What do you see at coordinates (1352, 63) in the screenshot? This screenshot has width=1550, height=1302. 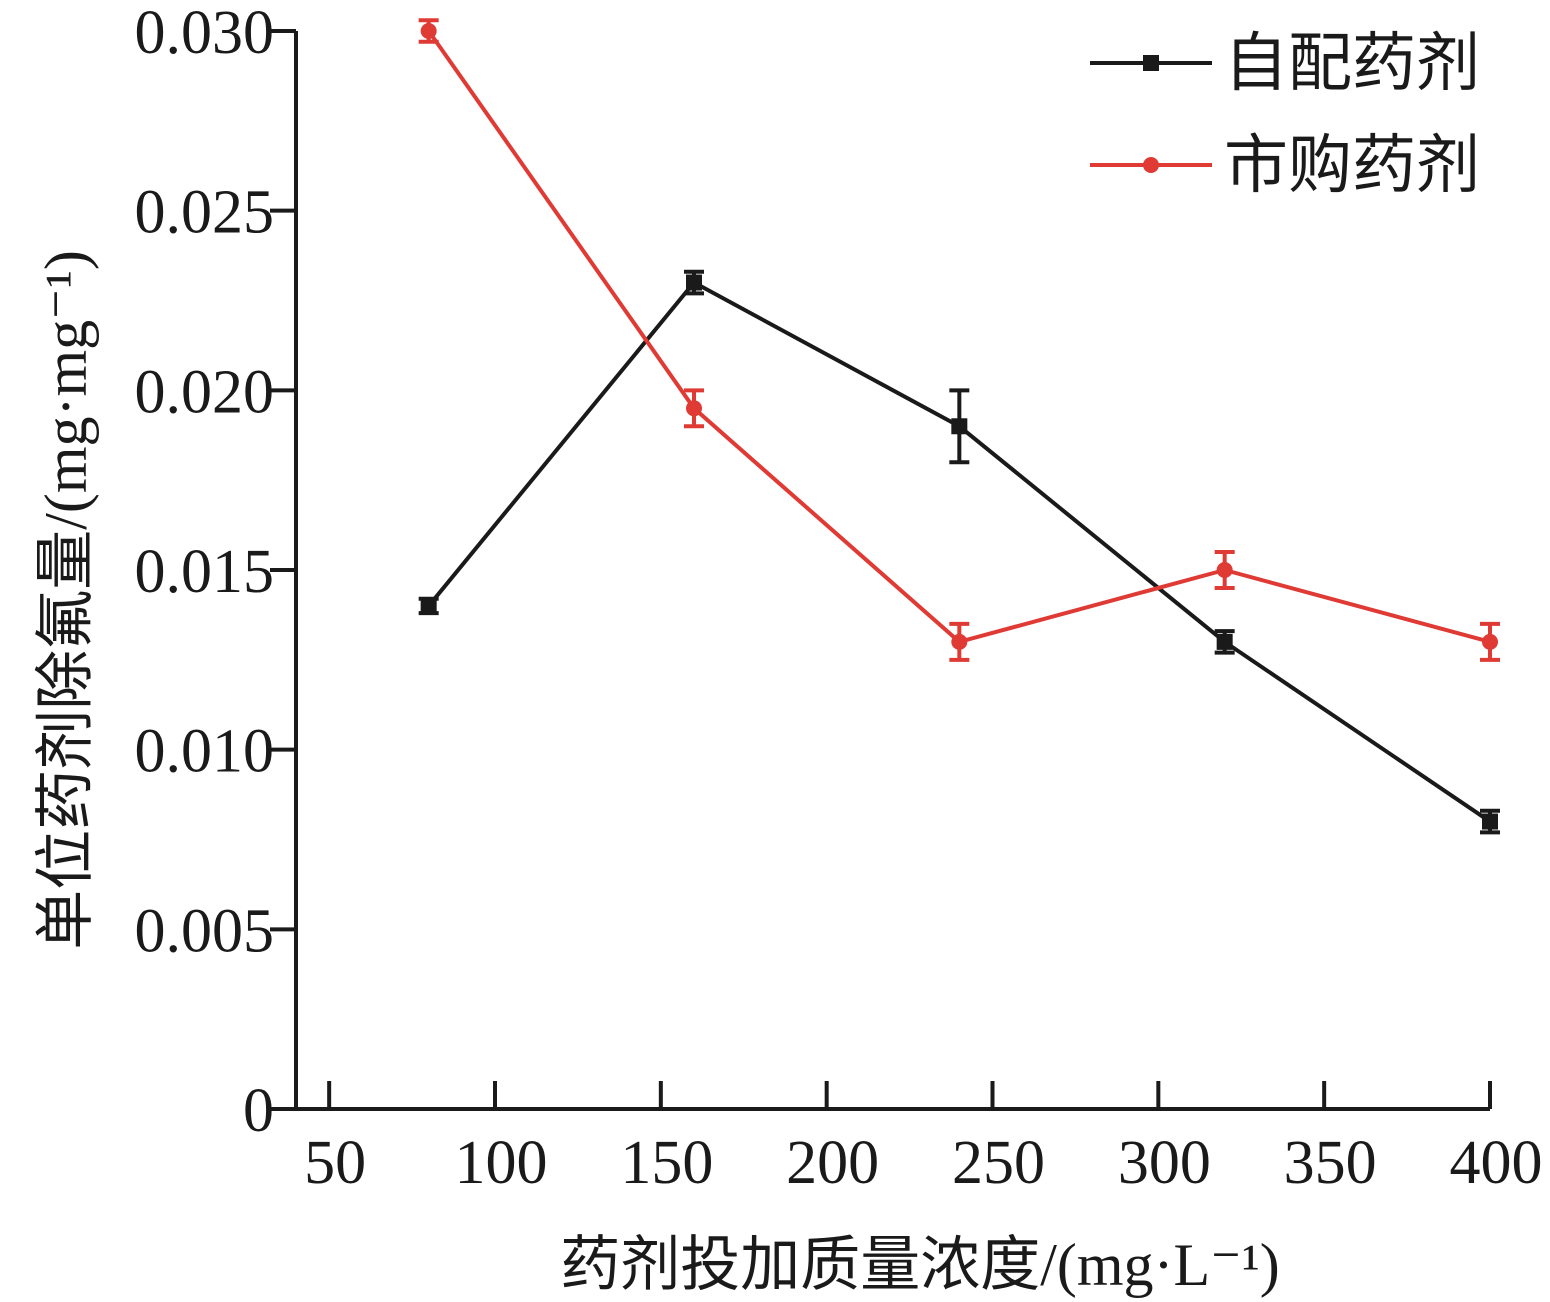 I see `legend-label: 自配药剂` at bounding box center [1352, 63].